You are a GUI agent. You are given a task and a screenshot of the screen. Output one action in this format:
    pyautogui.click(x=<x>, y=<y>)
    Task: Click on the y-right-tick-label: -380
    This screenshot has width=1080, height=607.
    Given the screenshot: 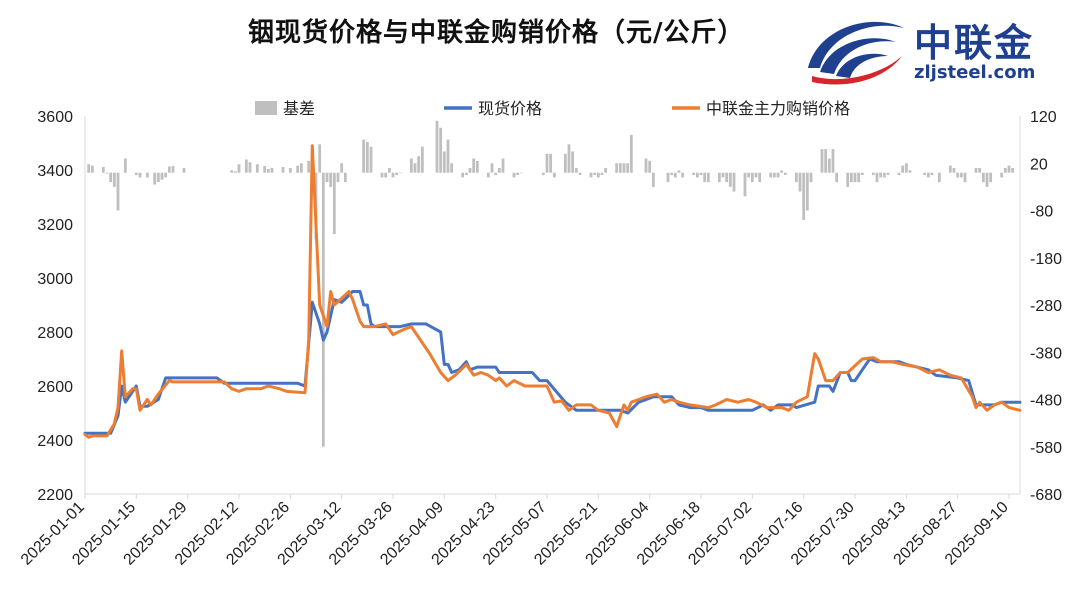 What is the action you would take?
    pyautogui.click(x=1046, y=353)
    